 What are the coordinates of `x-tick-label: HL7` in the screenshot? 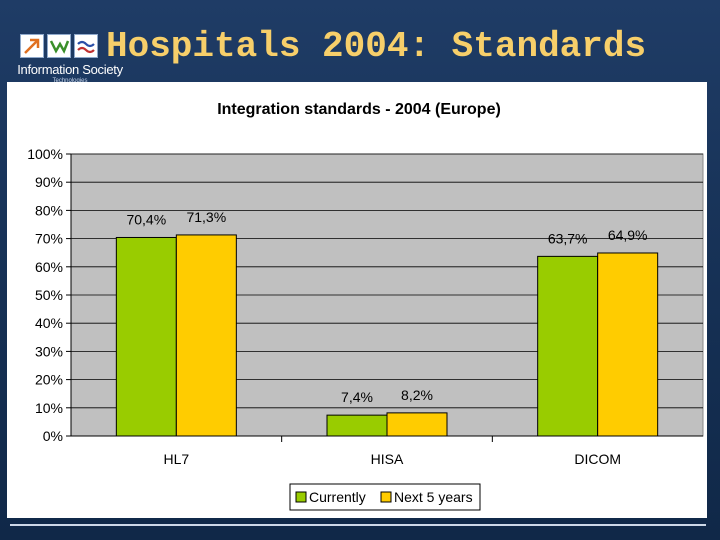 It's located at (176, 459).